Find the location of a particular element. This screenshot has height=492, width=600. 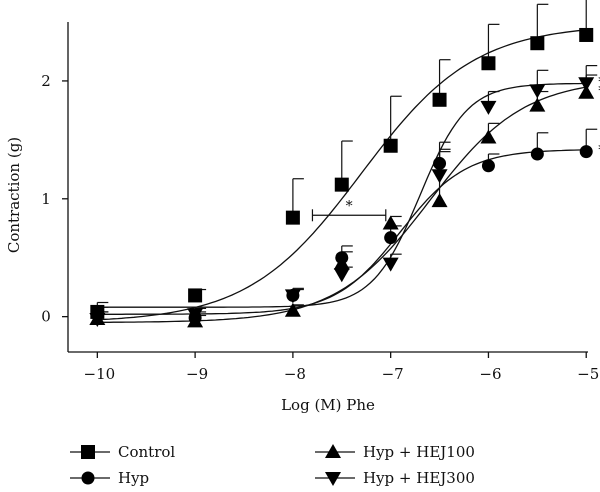

significance-mark-hyp: * is located at coordinates (599, 151).